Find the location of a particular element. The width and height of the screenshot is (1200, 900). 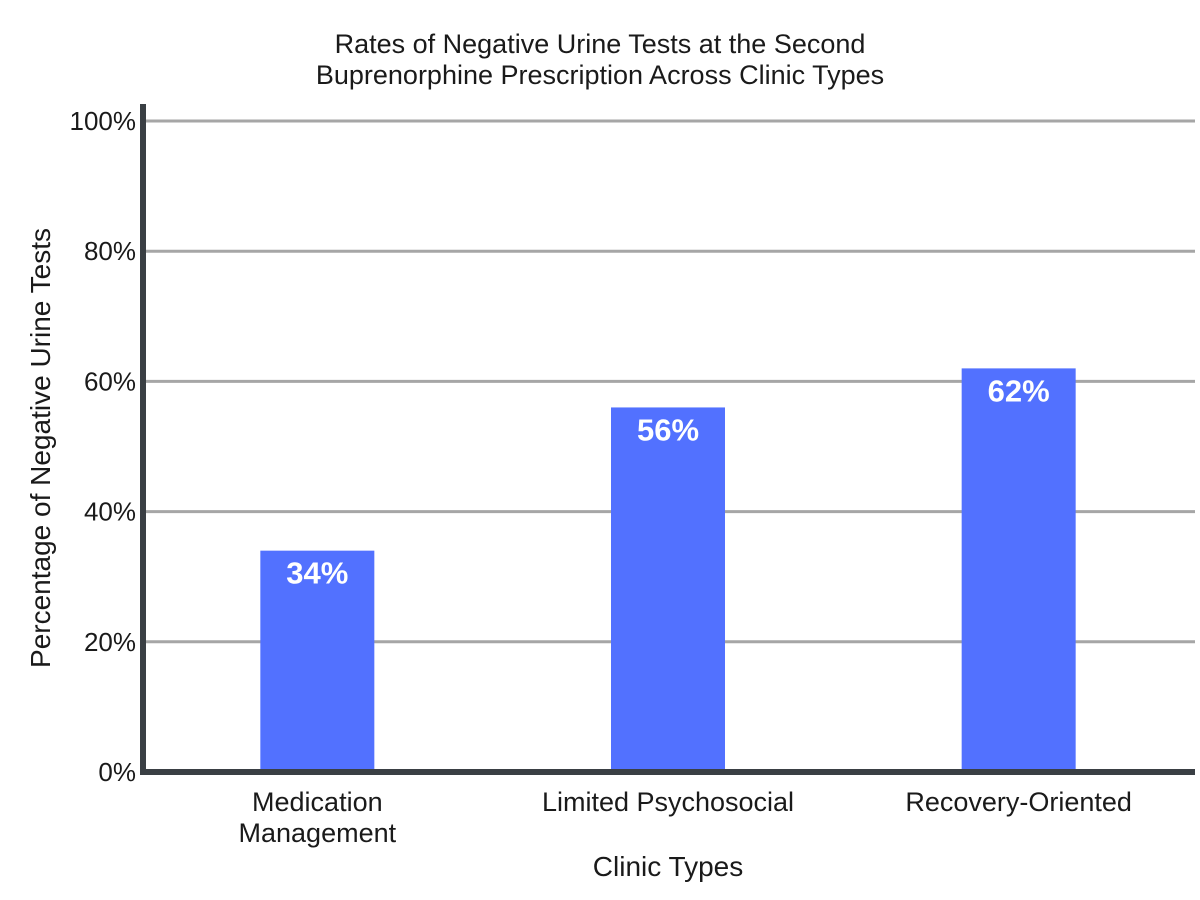

y-tick-label: 60% is located at coordinates (110, 381).